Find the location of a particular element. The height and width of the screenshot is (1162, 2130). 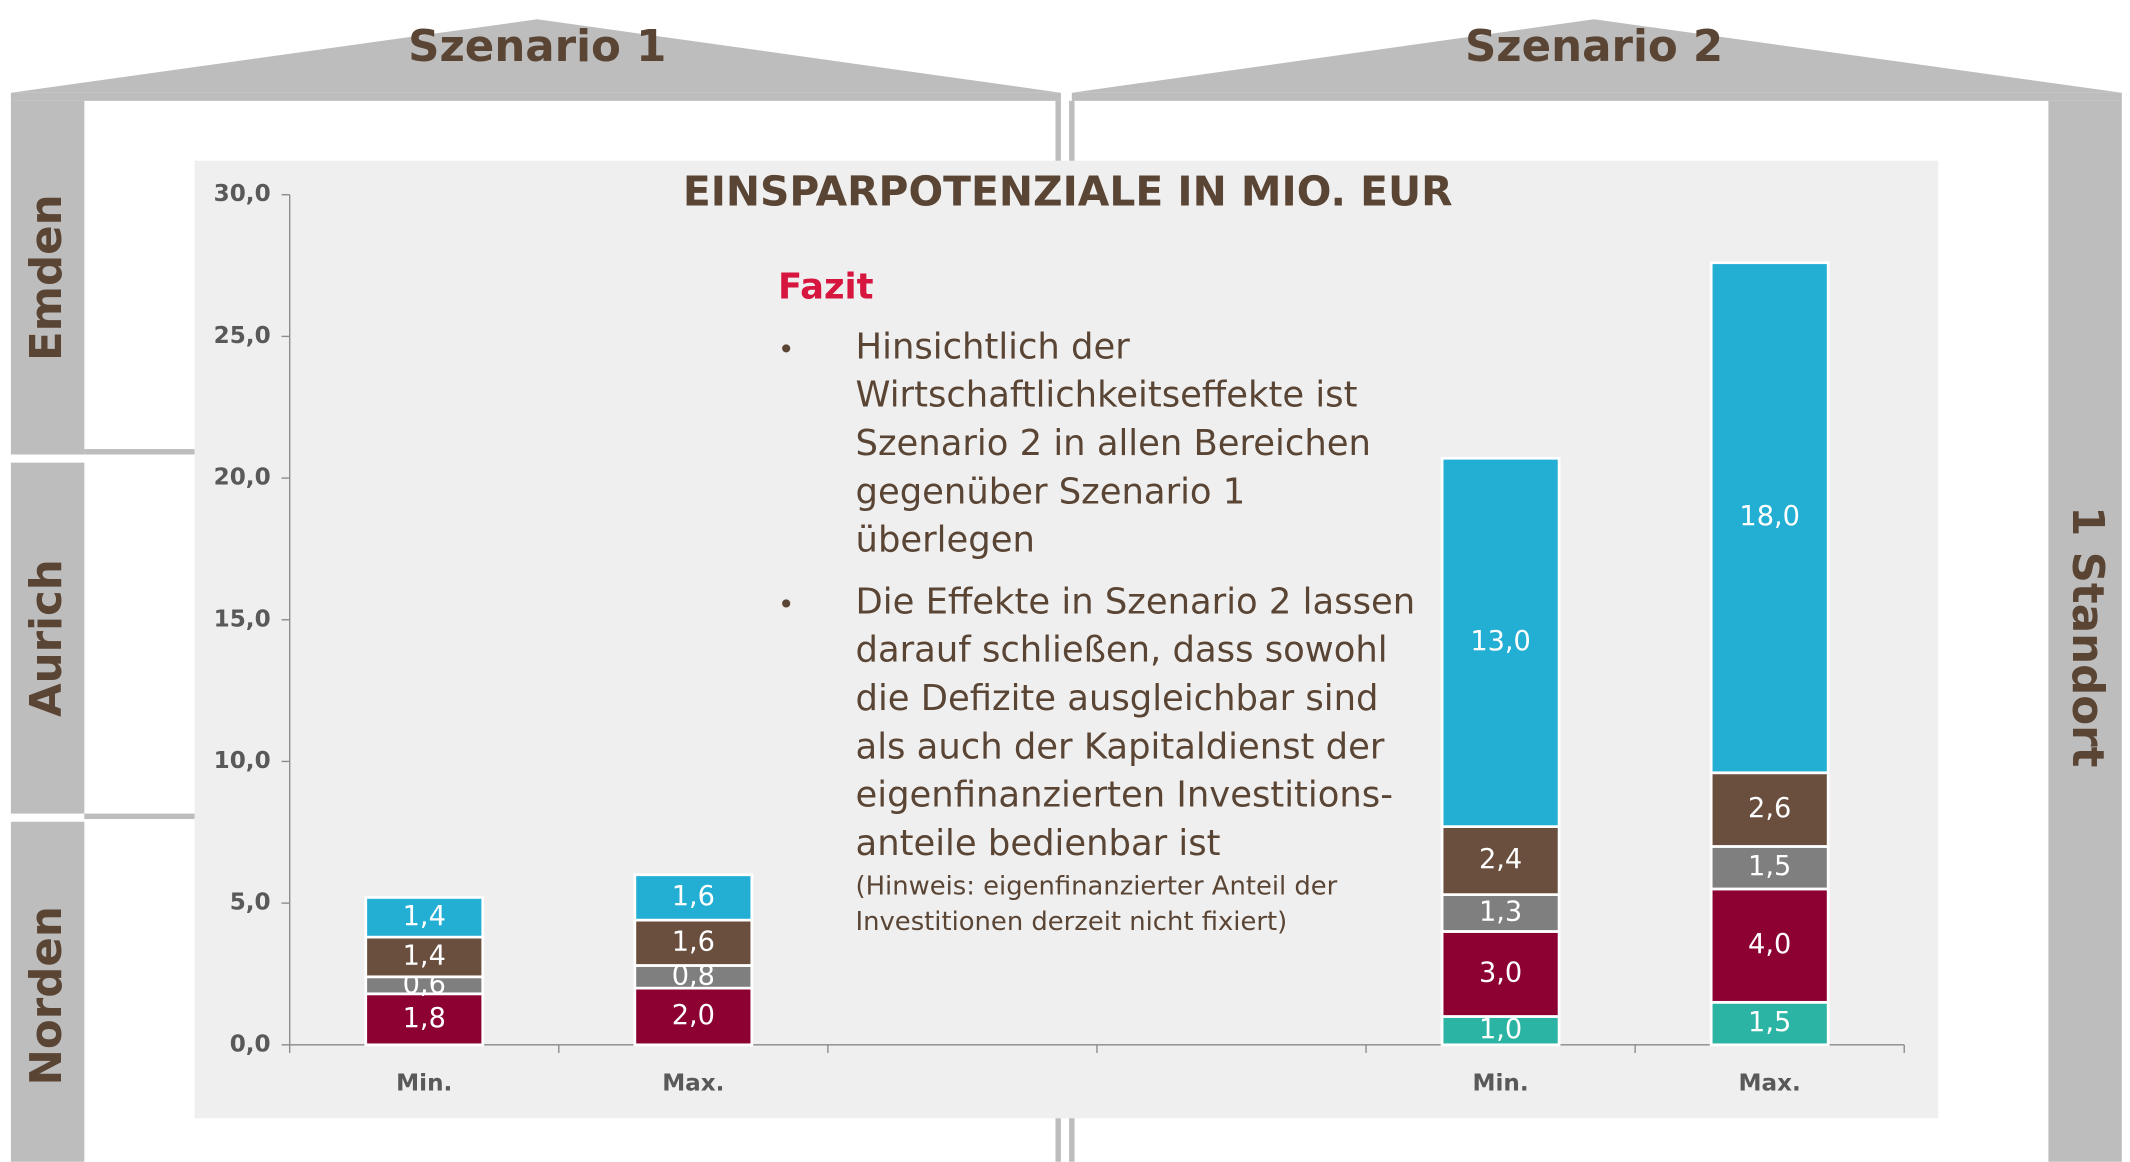

scenario-label: Szenario 2 is located at coordinates (1594, 47).